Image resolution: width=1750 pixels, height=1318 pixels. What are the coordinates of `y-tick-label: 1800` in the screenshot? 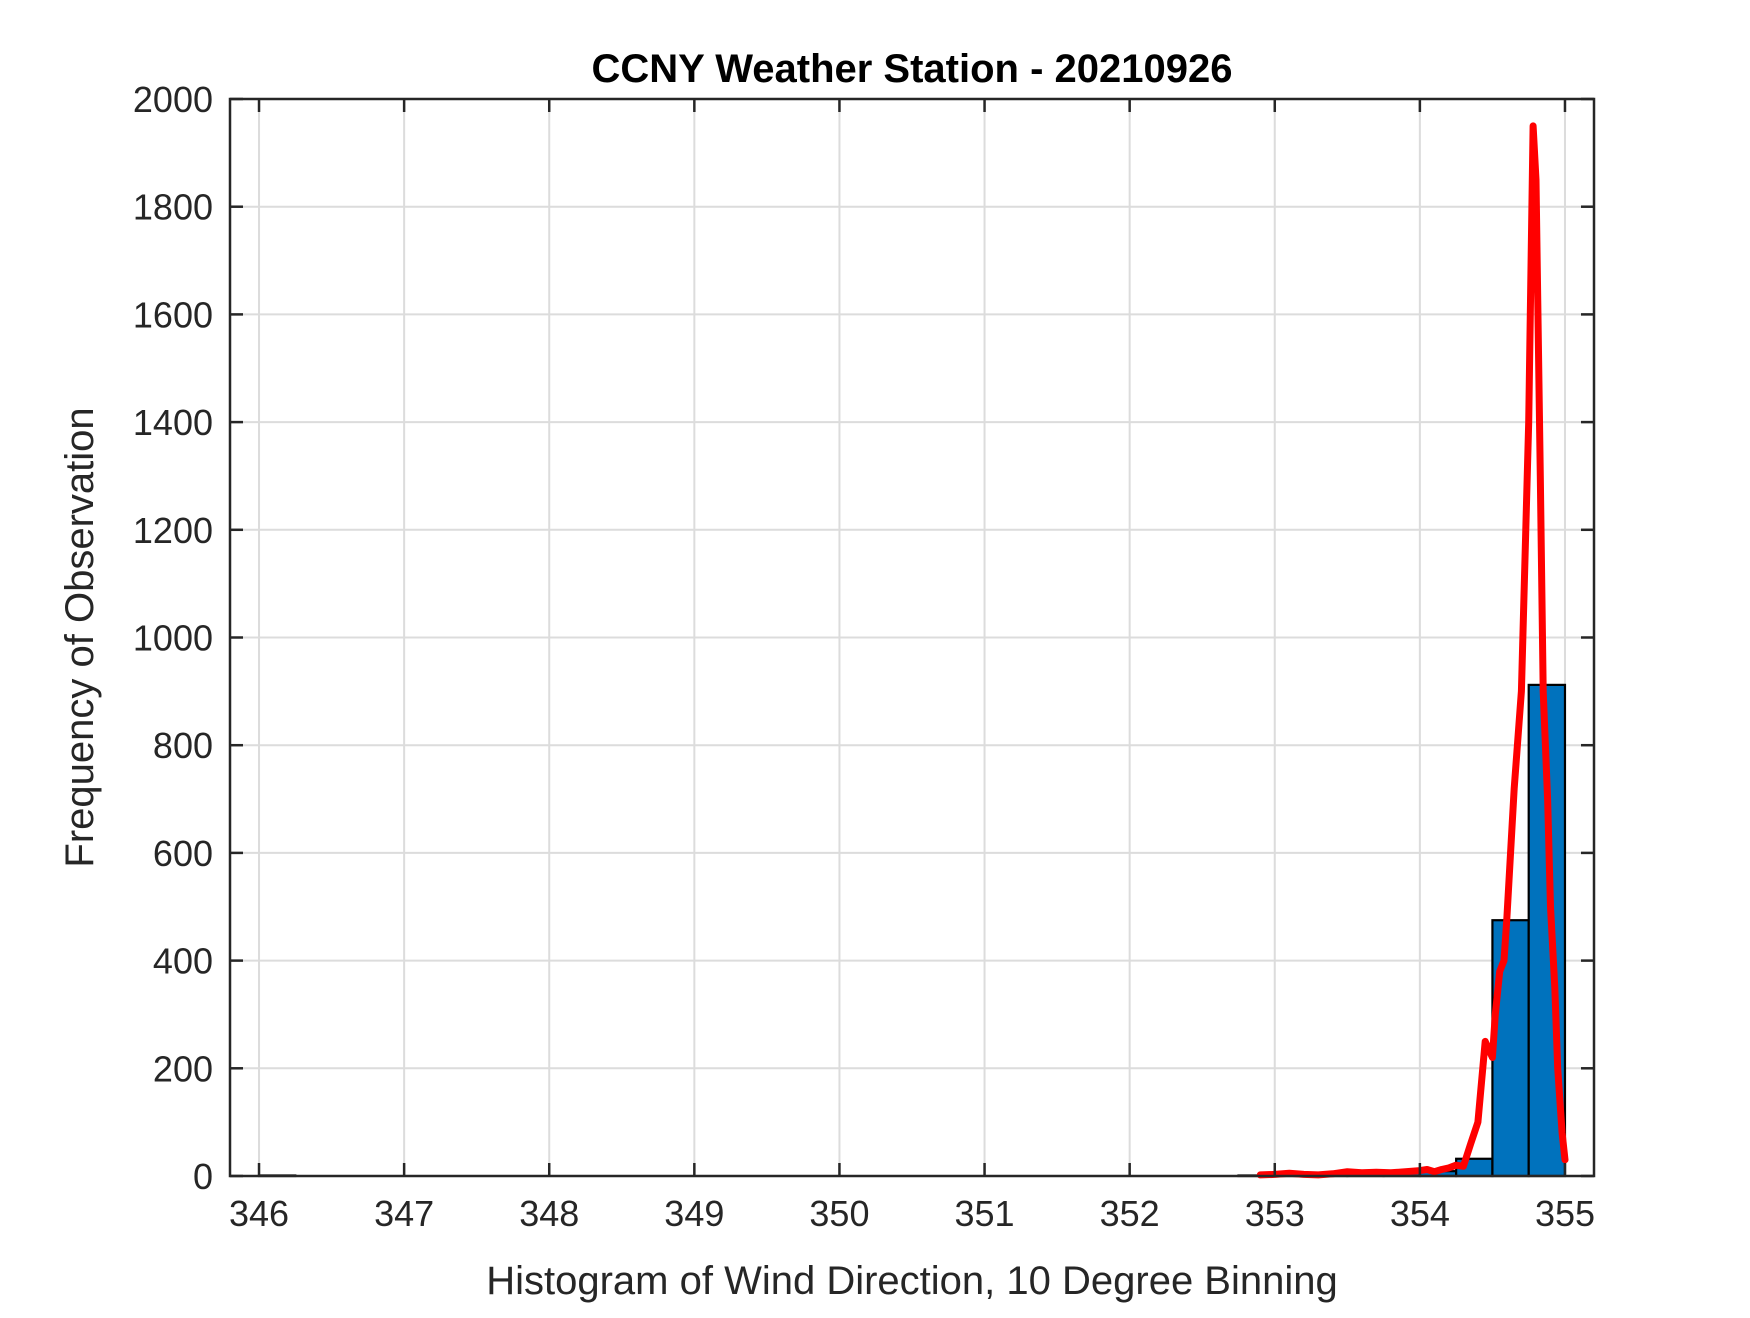 It's located at (173, 207).